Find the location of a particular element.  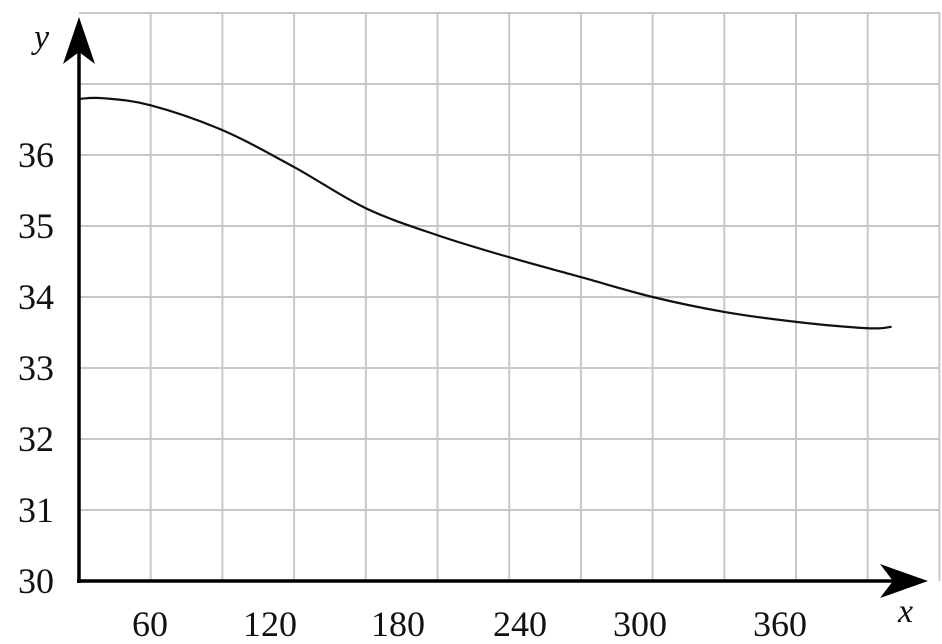

x-tick-label: 60 is located at coordinates (150, 624).